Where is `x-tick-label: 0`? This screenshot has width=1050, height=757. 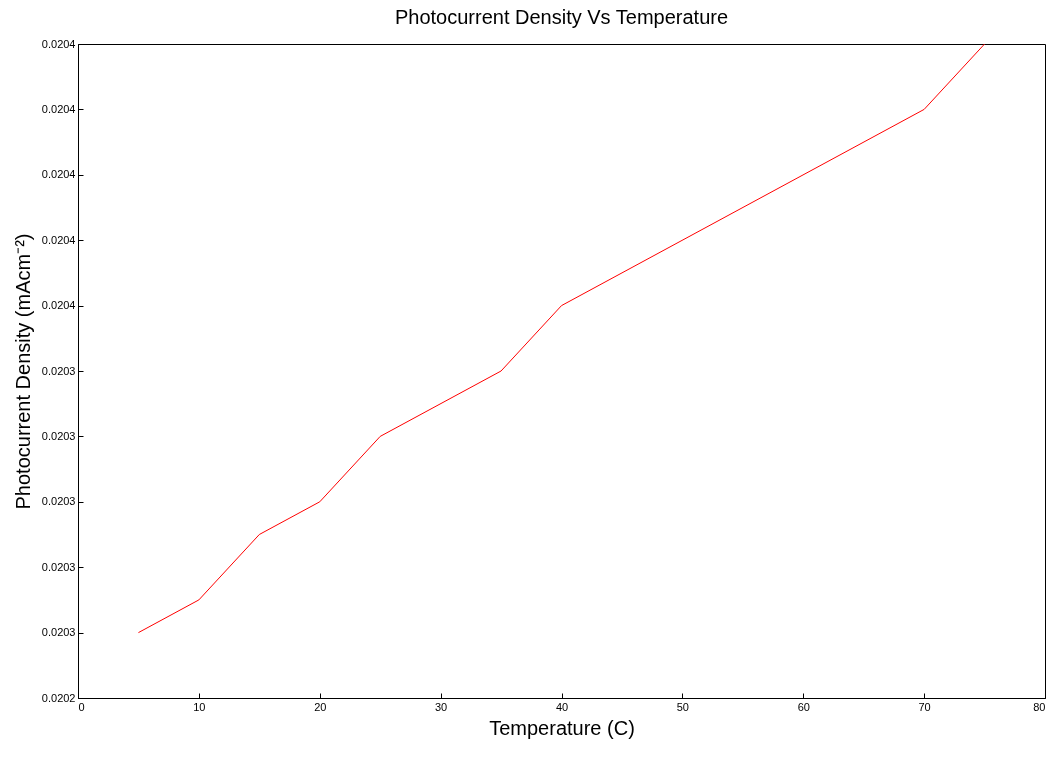 x-tick-label: 0 is located at coordinates (81, 706).